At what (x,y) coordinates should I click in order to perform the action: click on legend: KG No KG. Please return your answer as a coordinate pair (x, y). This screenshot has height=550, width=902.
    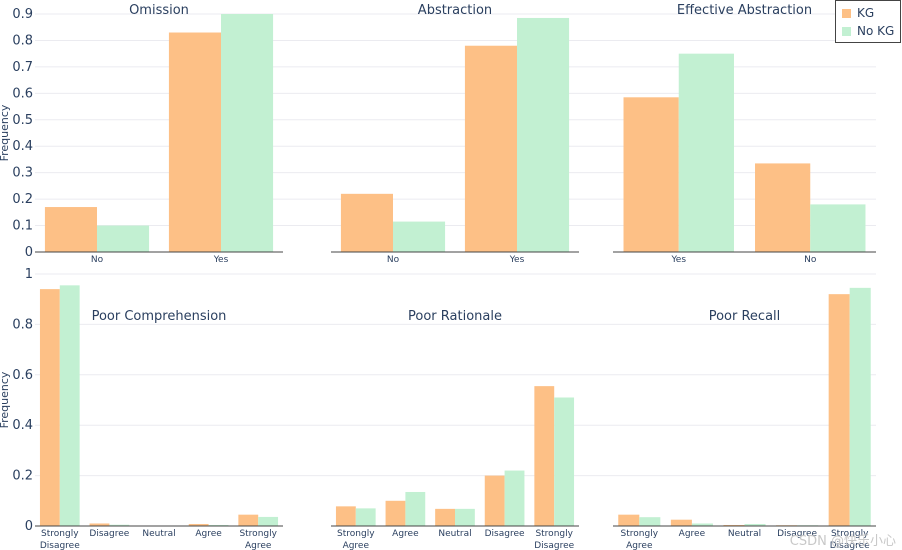
    Looking at the image, I should click on (868, 21).